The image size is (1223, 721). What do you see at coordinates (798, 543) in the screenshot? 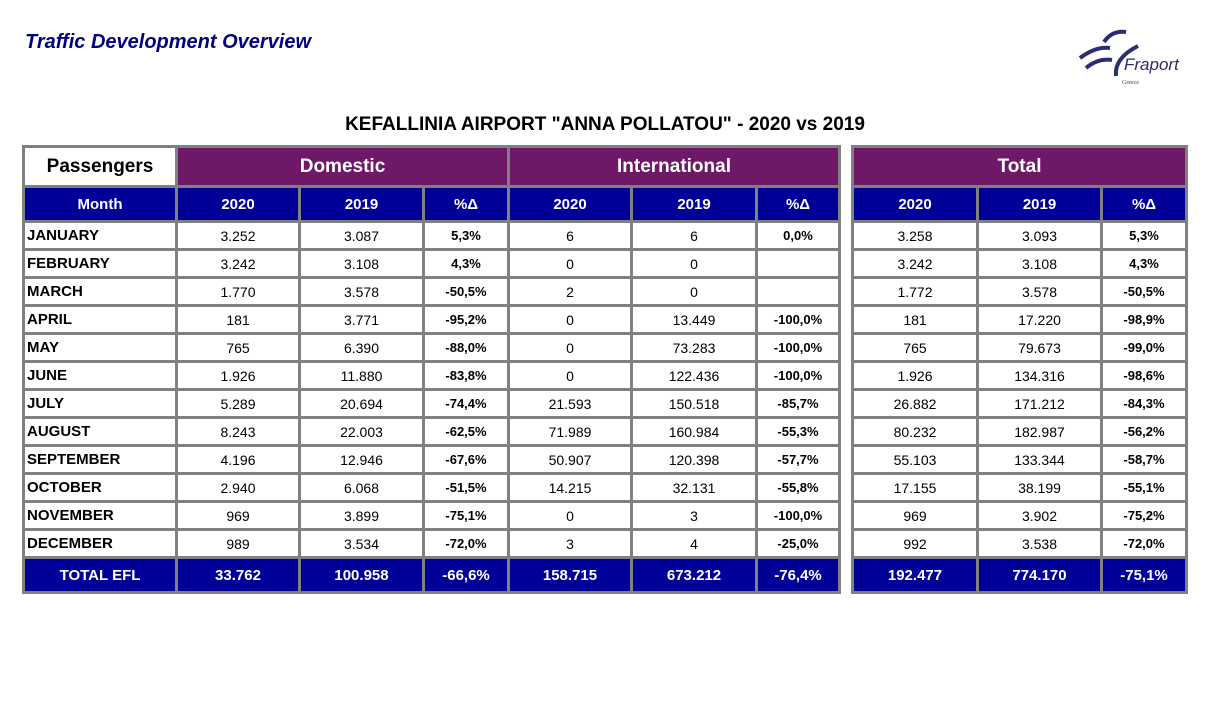
I see `pct-change-cell: -25,0%` at bounding box center [798, 543].